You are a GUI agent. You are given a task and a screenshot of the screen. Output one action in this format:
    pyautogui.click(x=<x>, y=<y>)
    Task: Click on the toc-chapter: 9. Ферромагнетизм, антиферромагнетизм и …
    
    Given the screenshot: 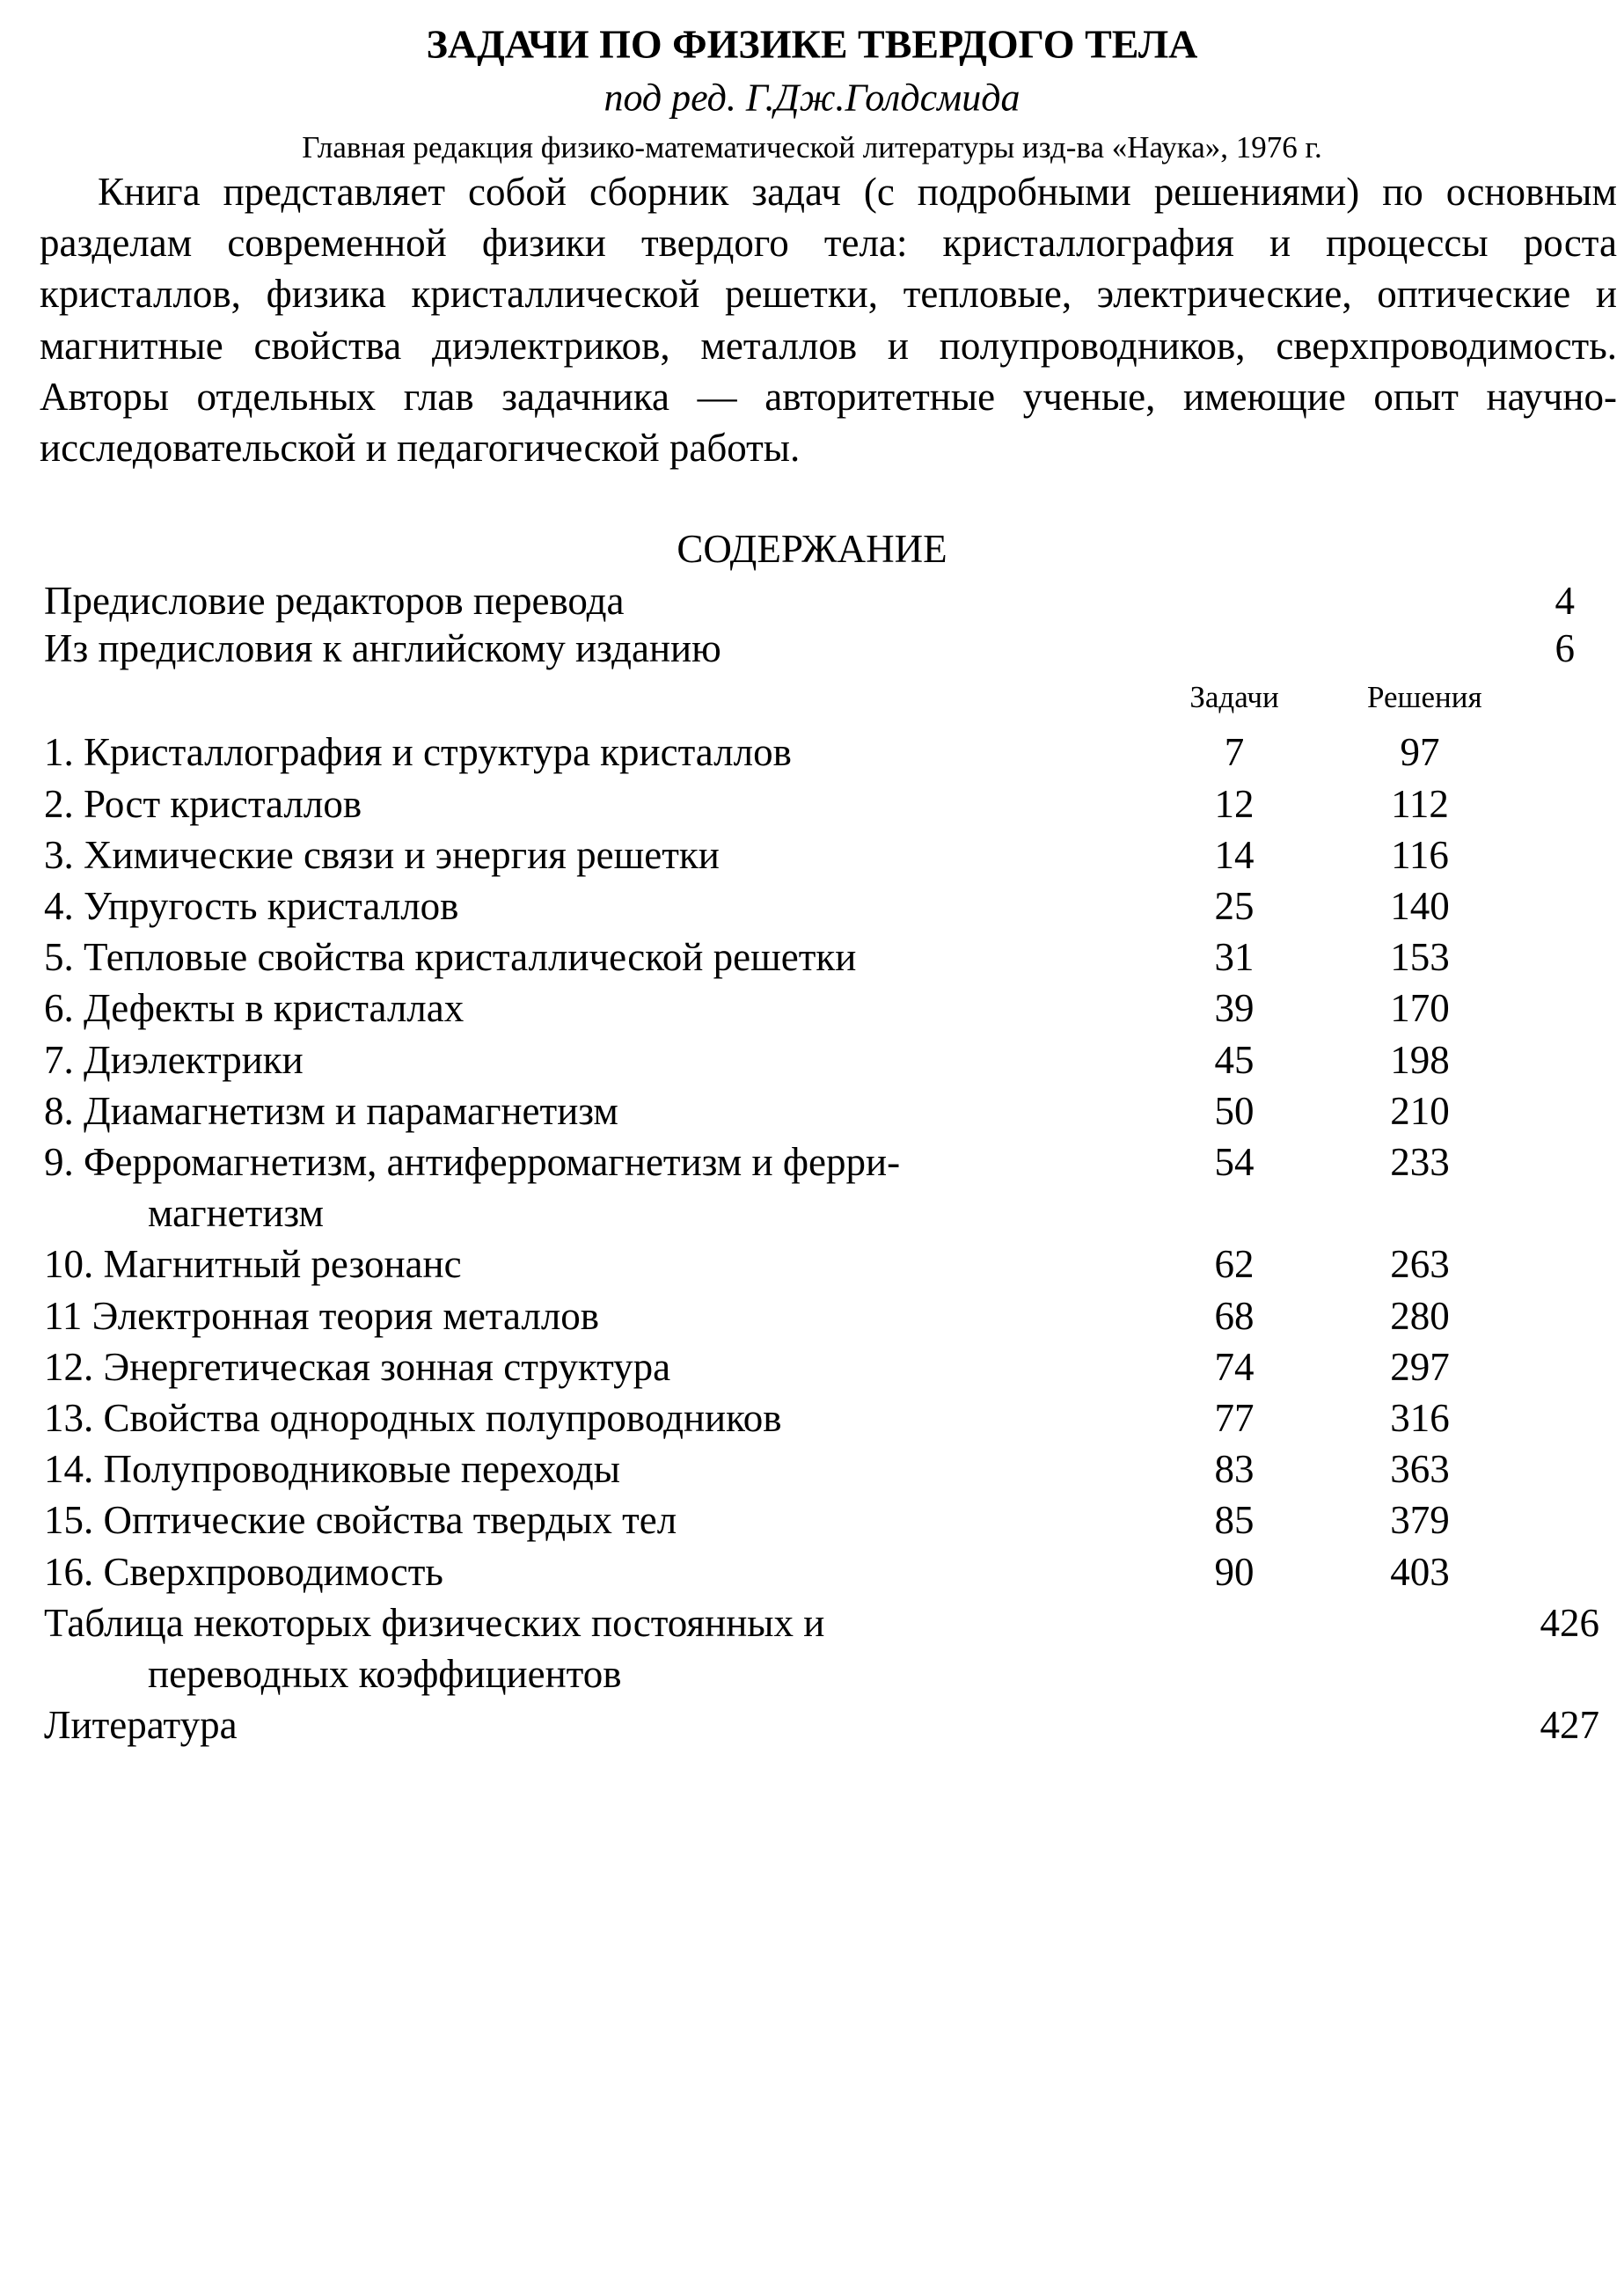 What is the action you would take?
    pyautogui.click(x=812, y=1162)
    